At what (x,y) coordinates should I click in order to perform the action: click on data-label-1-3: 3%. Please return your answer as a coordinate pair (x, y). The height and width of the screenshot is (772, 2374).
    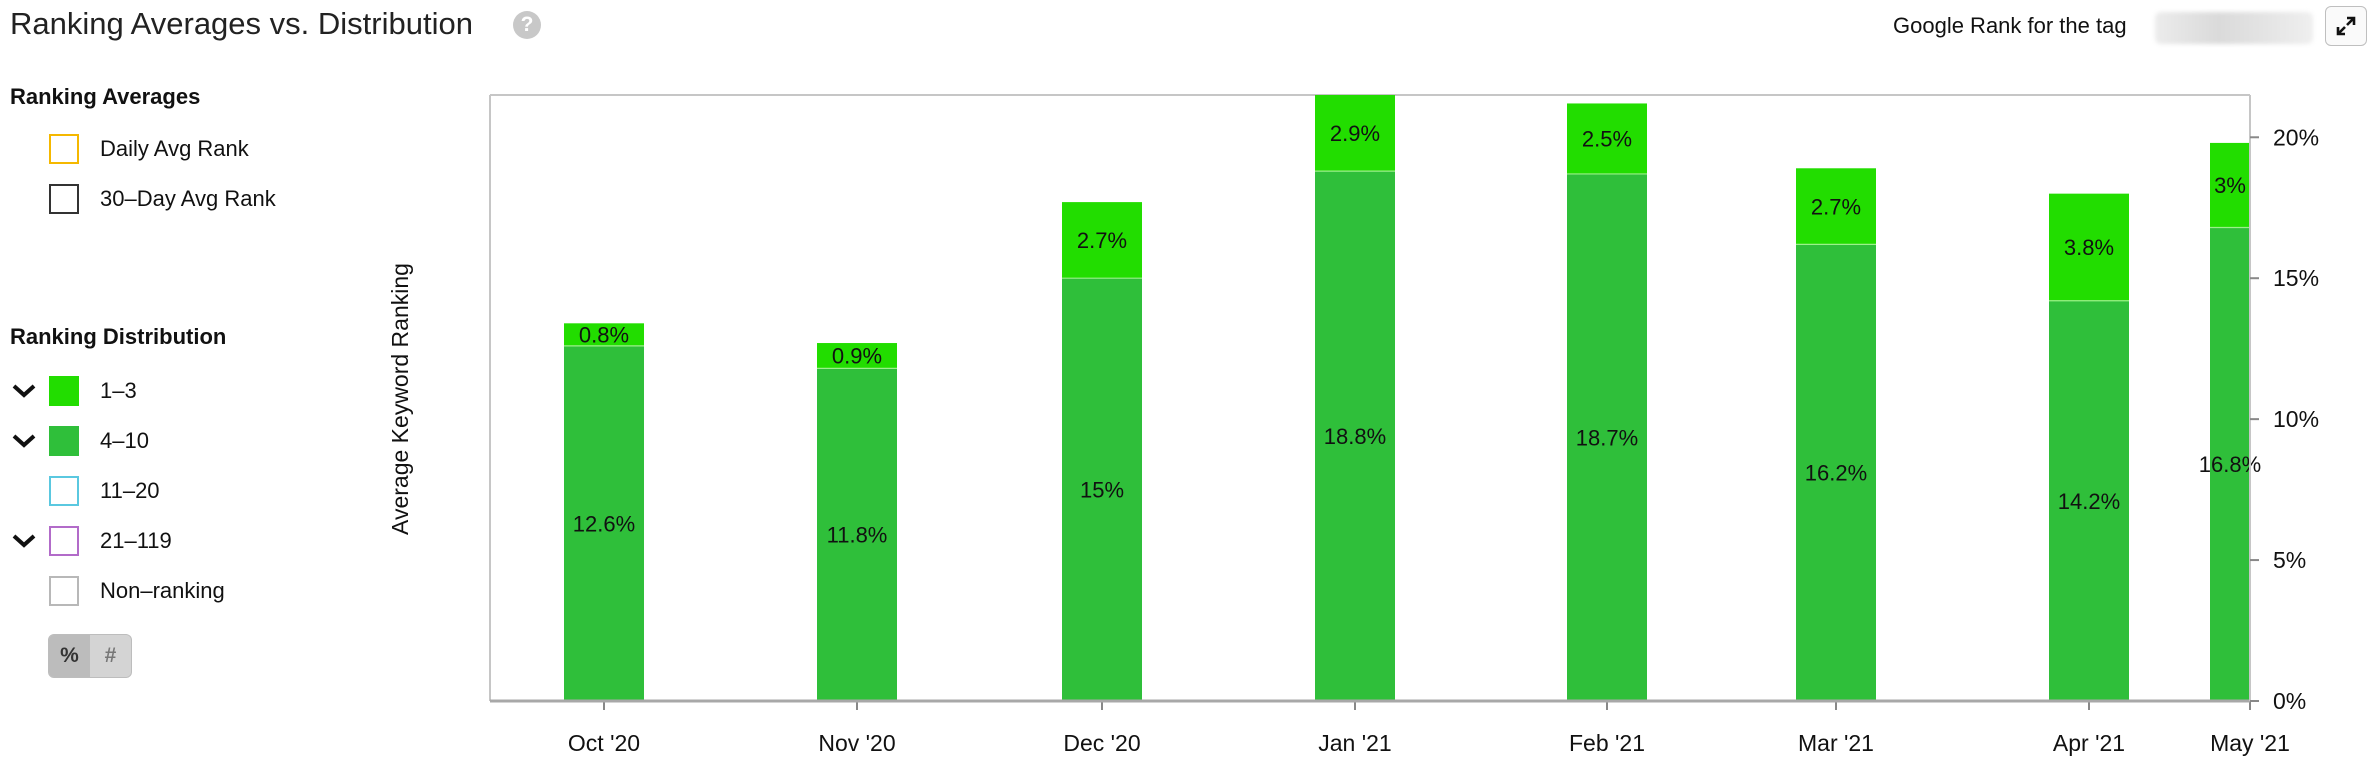
    Looking at the image, I should click on (2230, 185).